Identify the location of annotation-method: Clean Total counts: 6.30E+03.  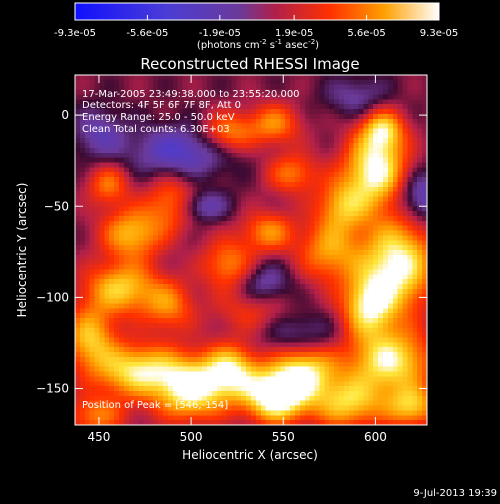
(156, 129).